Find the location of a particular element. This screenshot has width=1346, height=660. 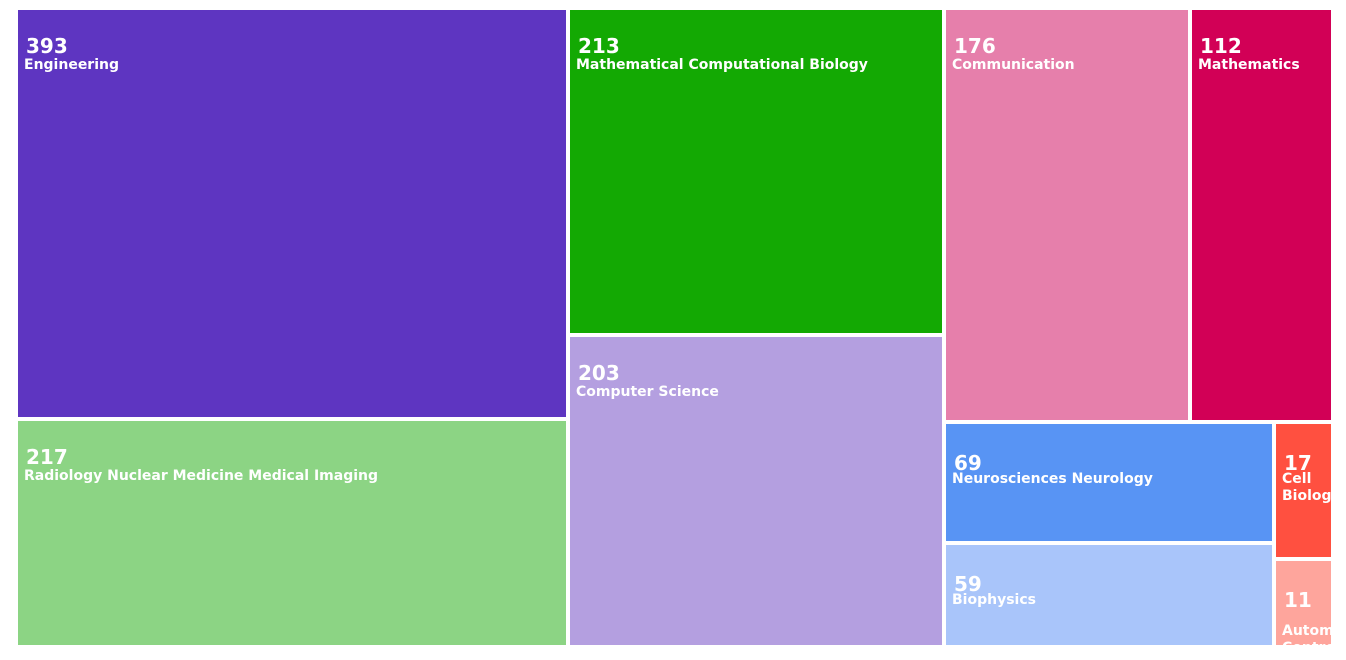

treemap-value-label: 217 is located at coordinates (47, 457).